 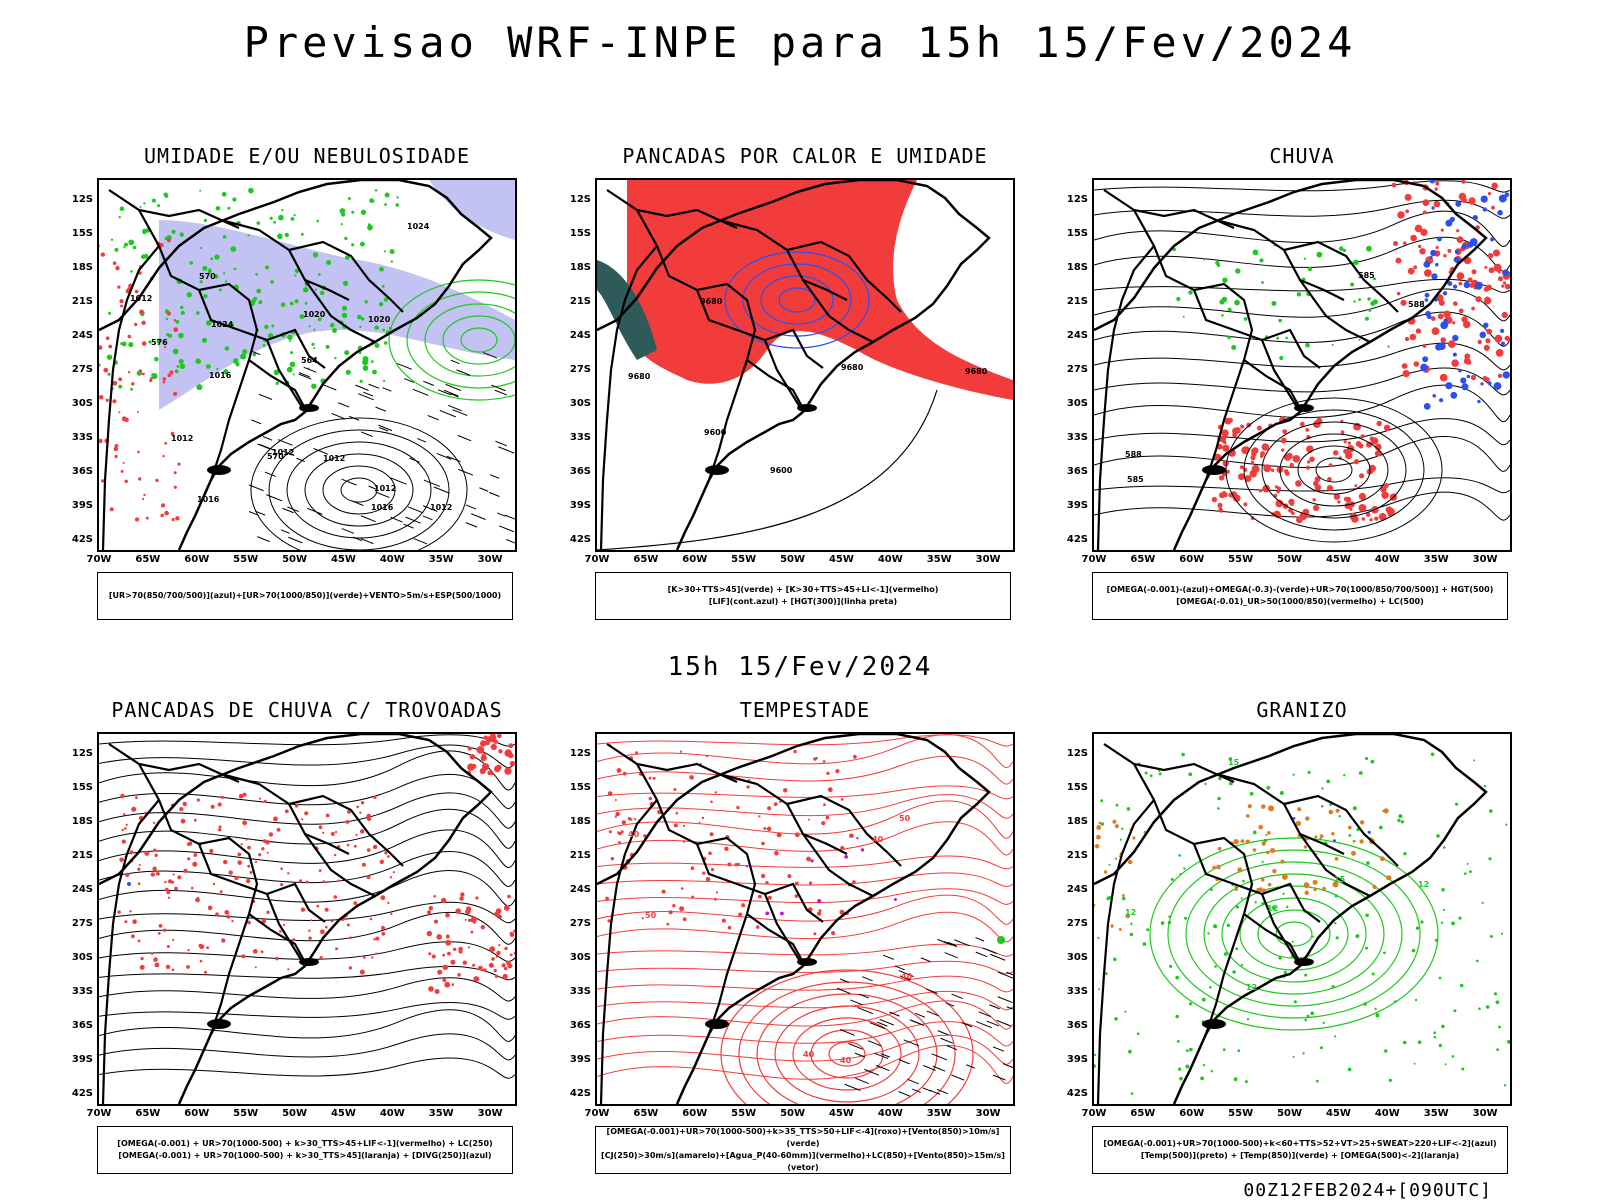 What do you see at coordinates (1302, 329) in the screenshot?
I see `streamline` at bounding box center [1302, 329].